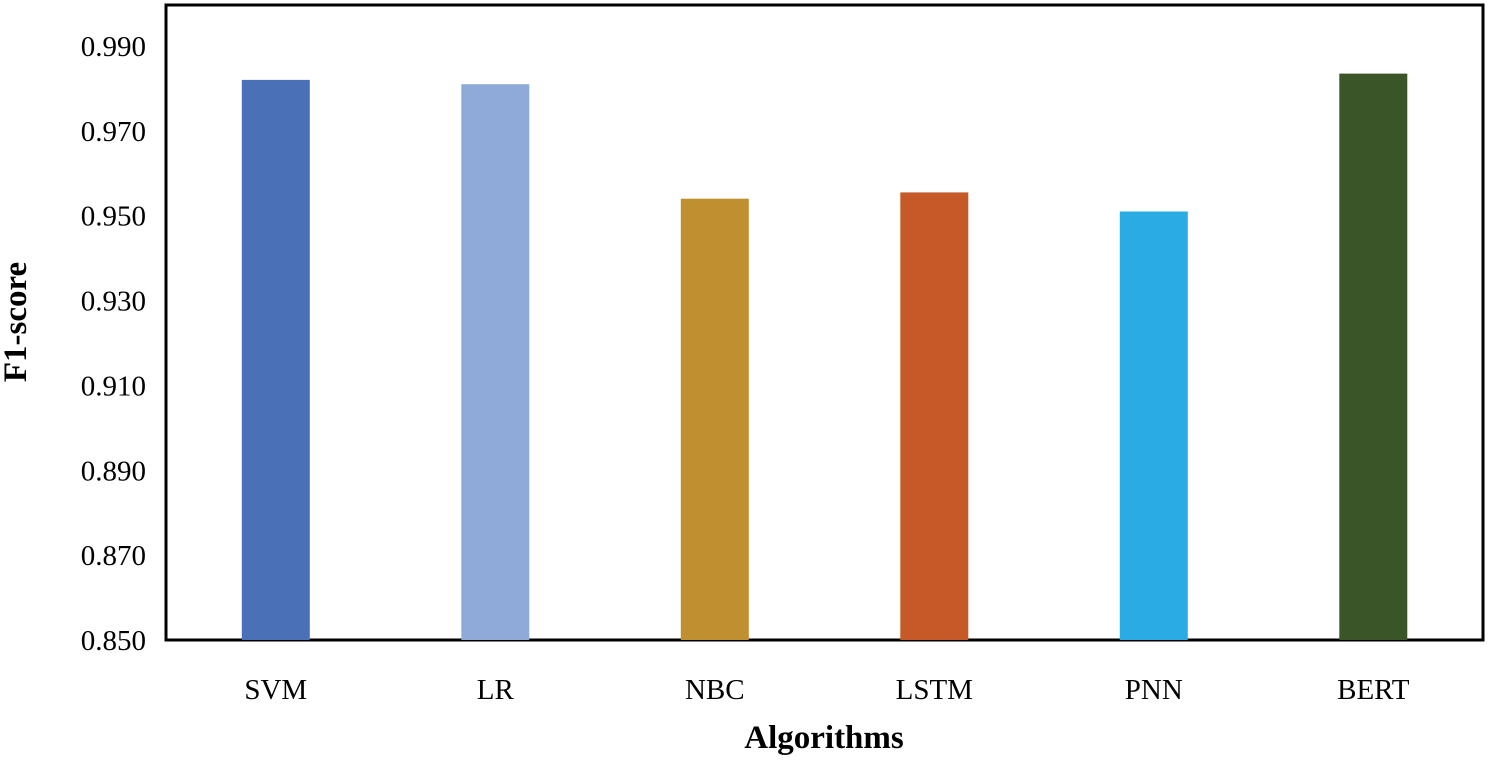 Image resolution: width=1494 pixels, height=760 pixels. I want to click on x-tick-pnn: PNN, so click(1154, 690).